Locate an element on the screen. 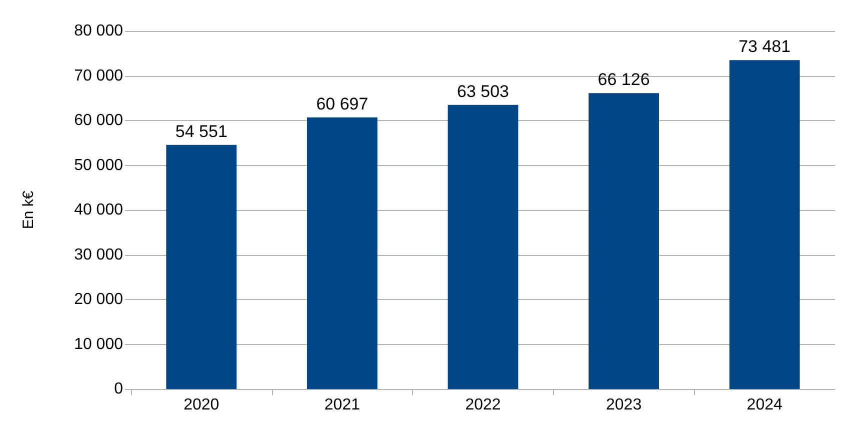 Image resolution: width=843 pixels, height=429 pixels. data-label: 54 551 is located at coordinates (201, 131).